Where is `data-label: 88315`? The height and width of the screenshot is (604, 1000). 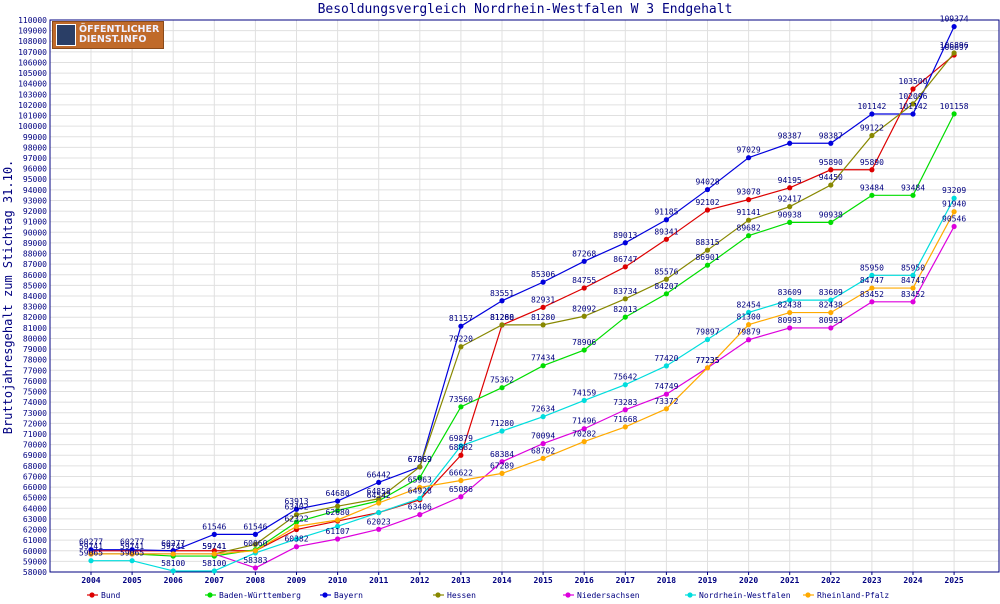
data-label: 88315 is located at coordinates (707, 242).